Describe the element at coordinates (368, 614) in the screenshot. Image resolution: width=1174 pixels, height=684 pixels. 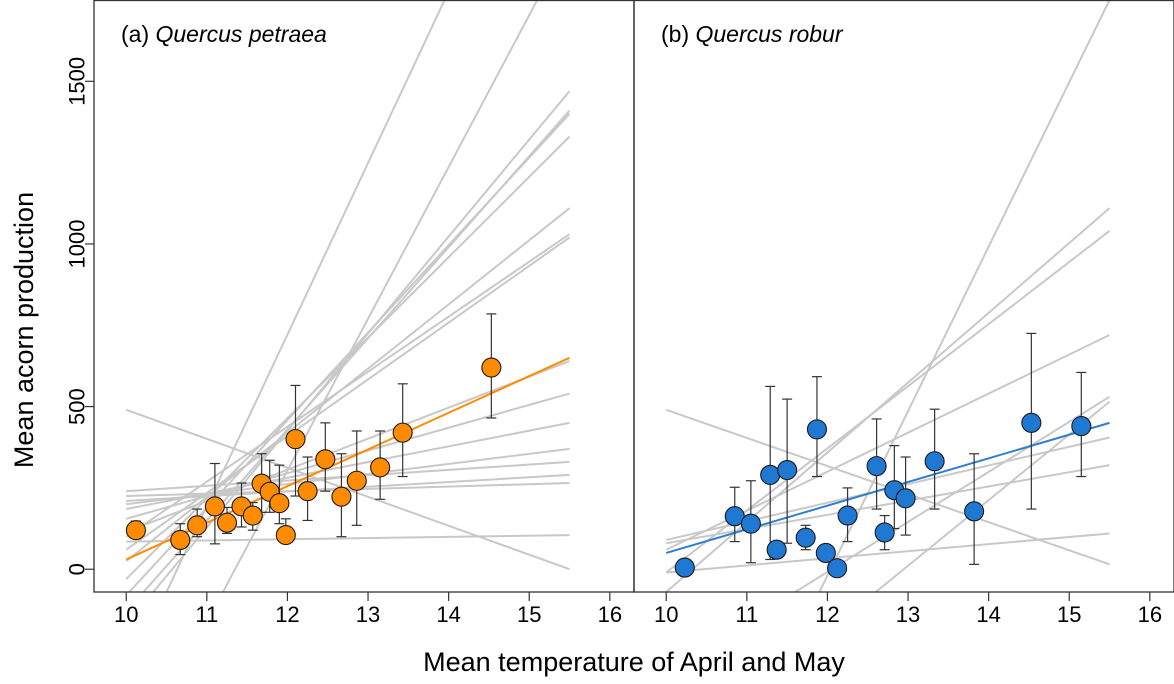
I see `x-tick-label-a-3: 13` at that location.